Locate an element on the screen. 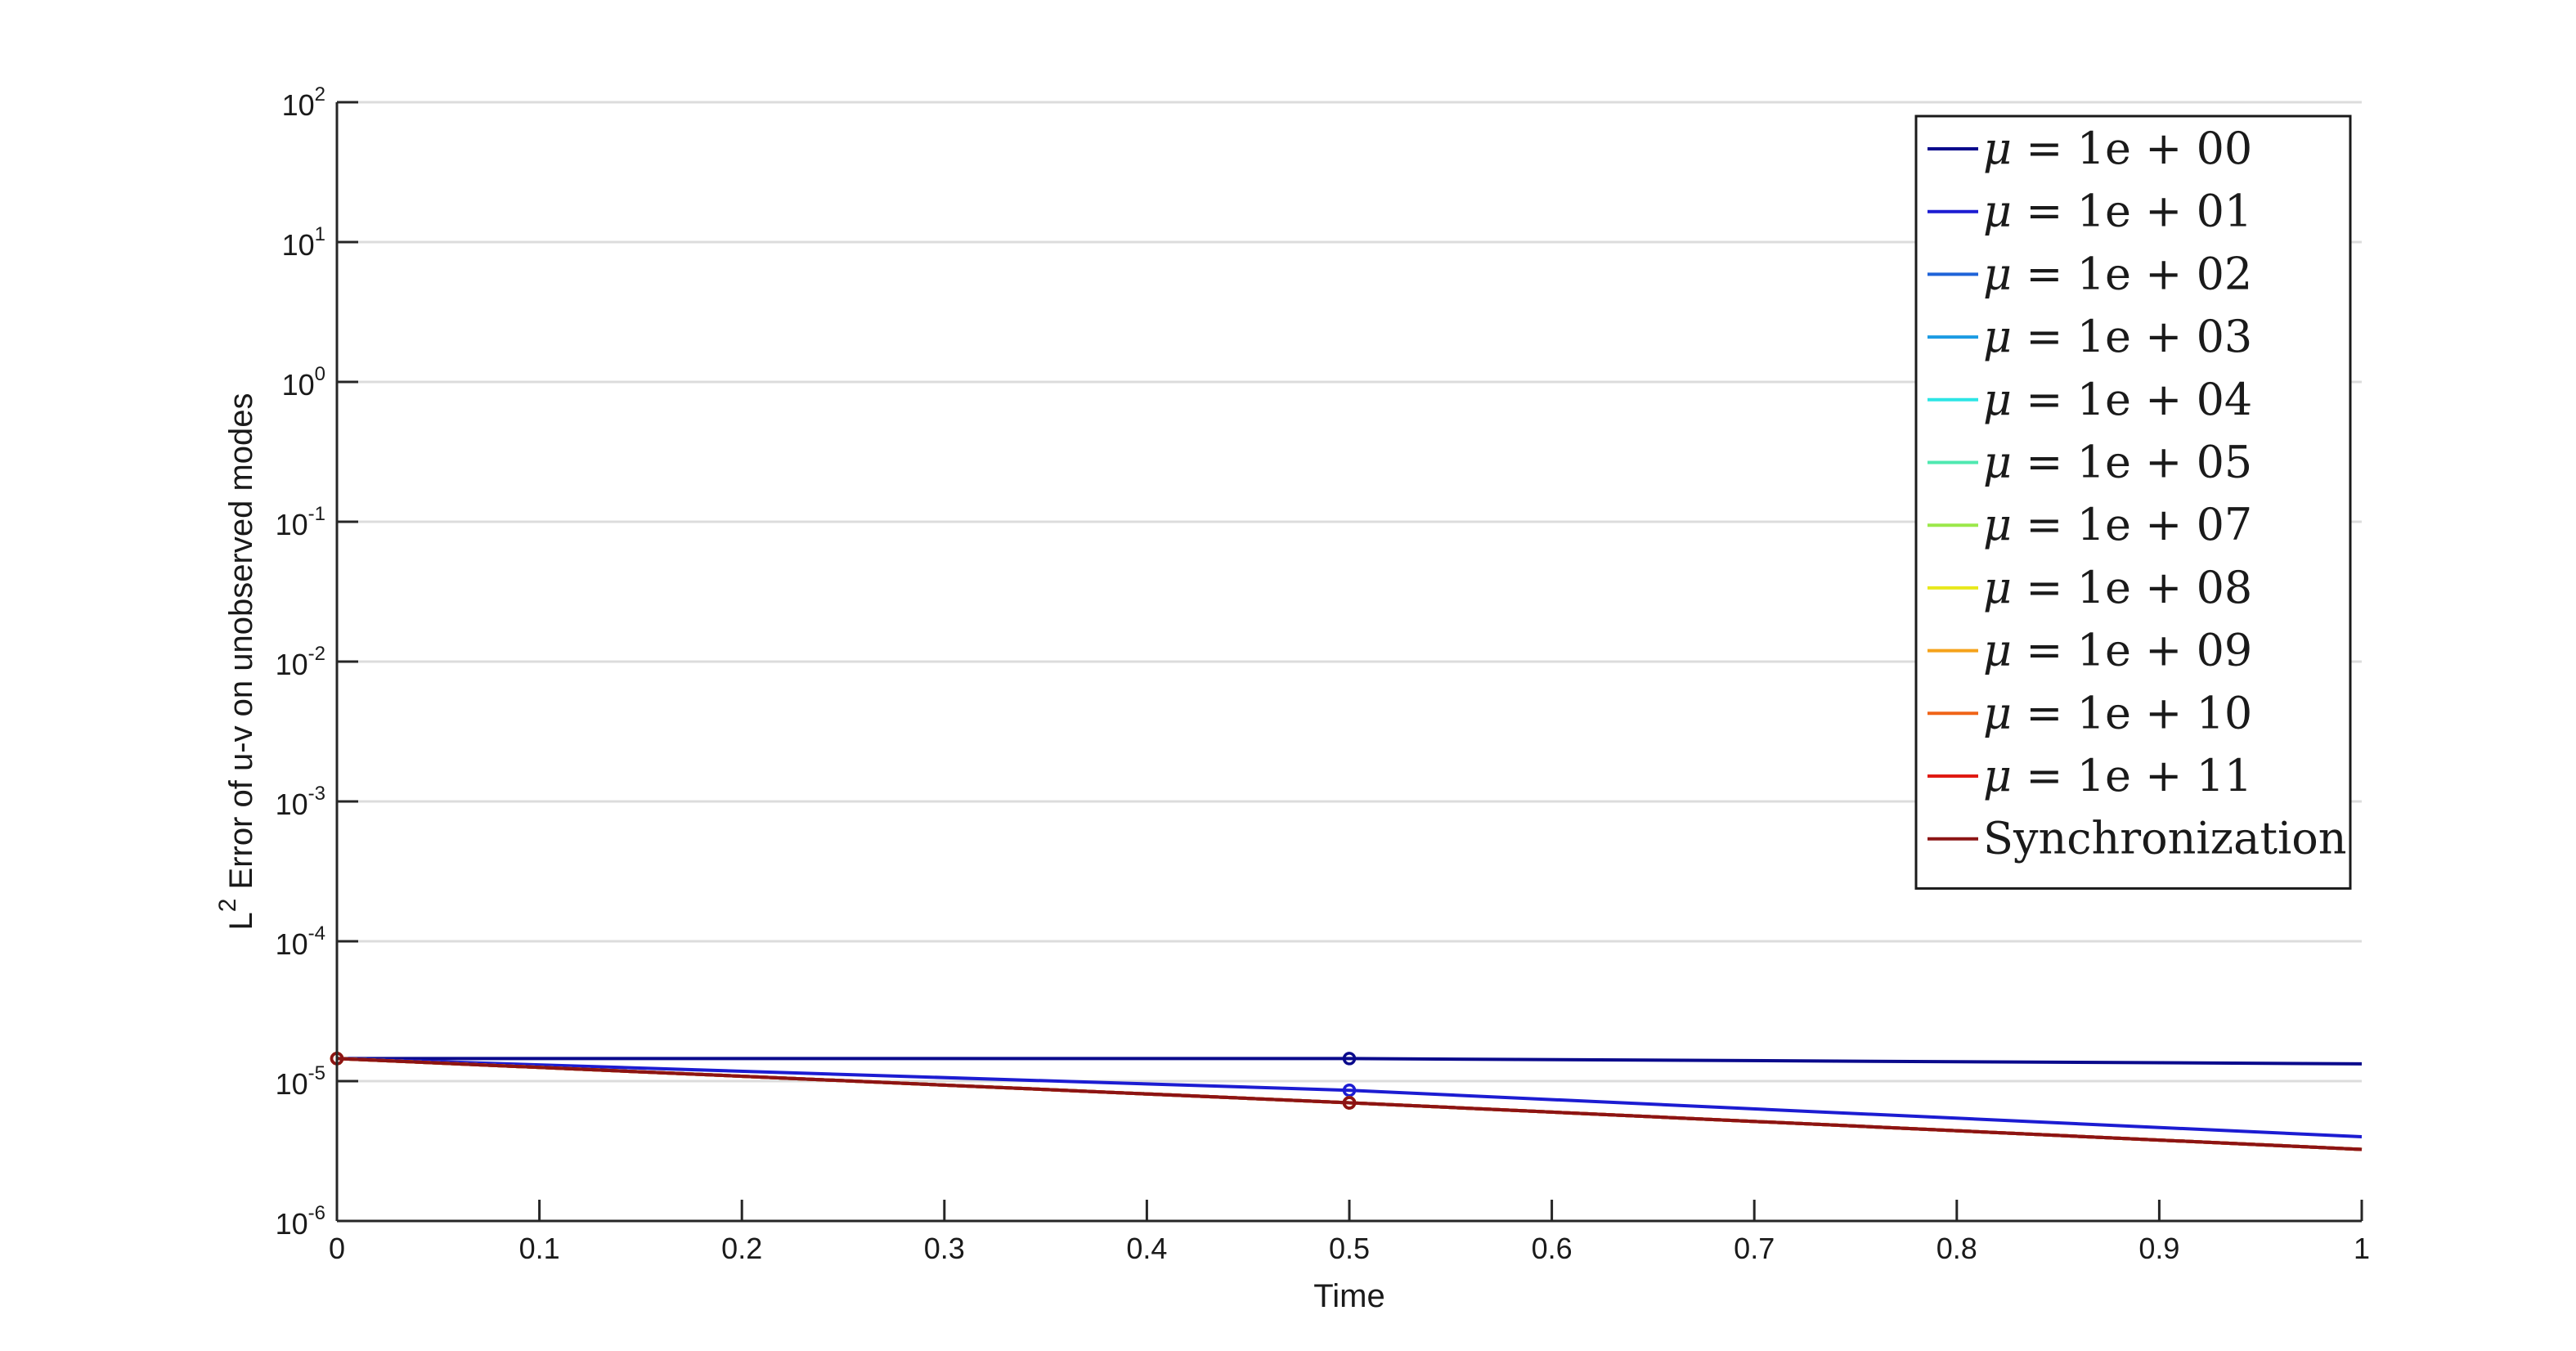  x-tick-label: 0.6 is located at coordinates (1552, 1248).